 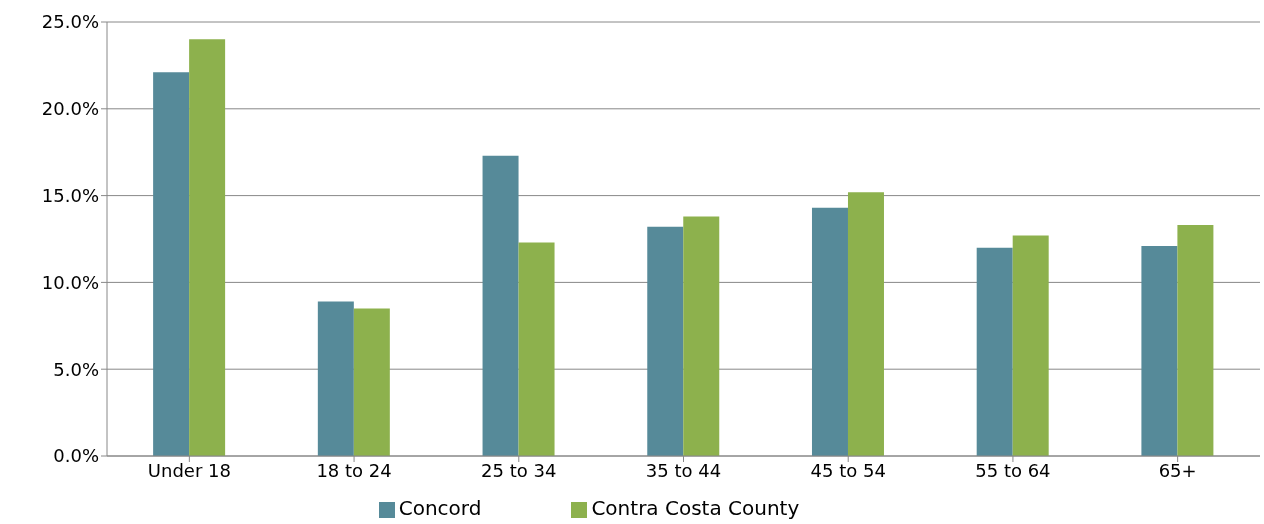 I want to click on y-tick-label: 20.0%, so click(x=70, y=109).